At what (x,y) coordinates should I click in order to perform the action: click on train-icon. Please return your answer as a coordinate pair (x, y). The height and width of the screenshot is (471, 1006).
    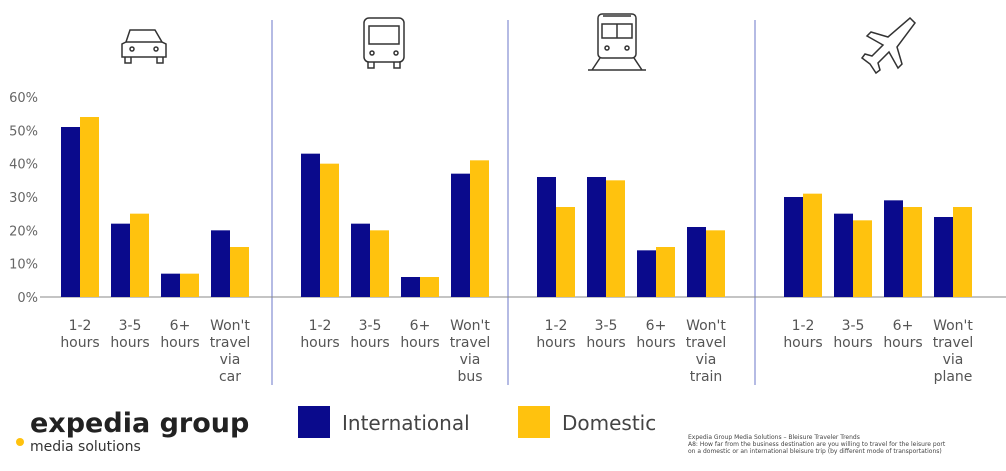
    Looking at the image, I should click on (617, 42).